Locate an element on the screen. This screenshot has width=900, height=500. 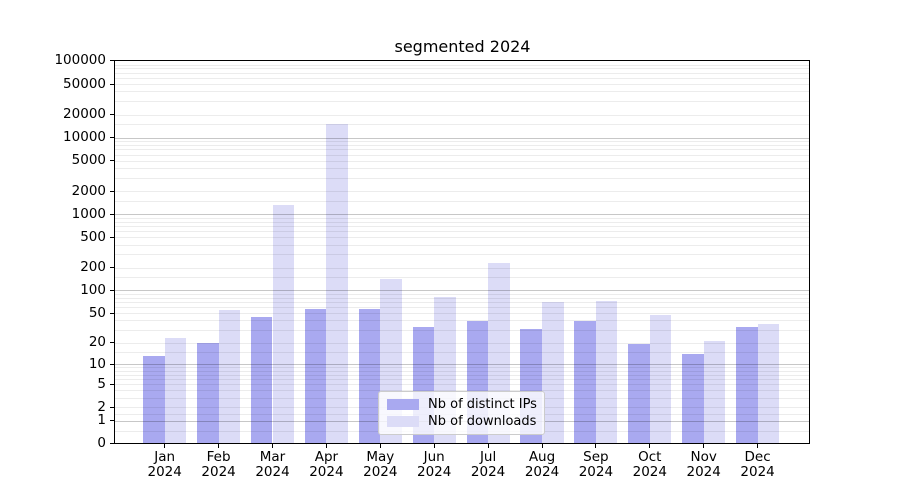
y-tick-label: 1000 is located at coordinates (88, 213).